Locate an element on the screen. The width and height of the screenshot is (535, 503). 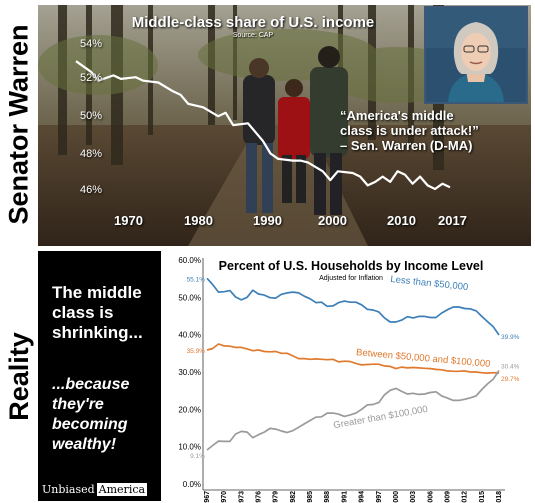
warren-portrait is located at coordinates (476, 55).